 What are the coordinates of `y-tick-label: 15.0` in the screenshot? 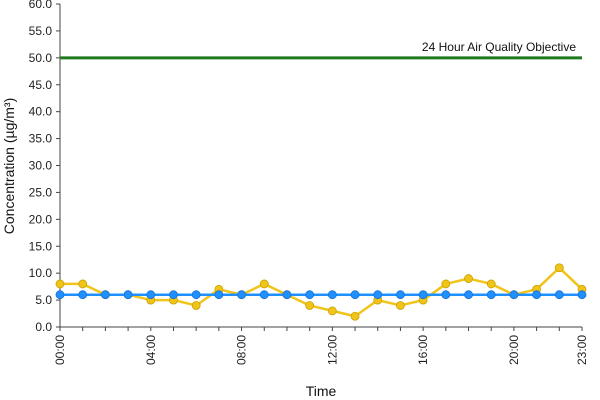 It's located at (41, 246).